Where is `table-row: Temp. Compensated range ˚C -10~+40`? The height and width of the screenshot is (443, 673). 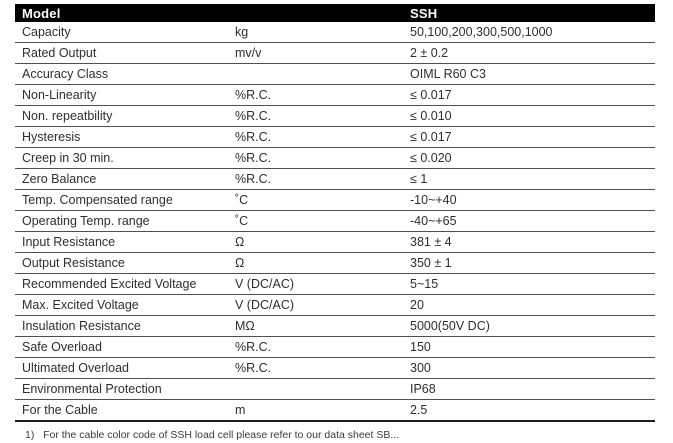 table-row: Temp. Compensated range ˚C -10~+40 is located at coordinates (335, 200).